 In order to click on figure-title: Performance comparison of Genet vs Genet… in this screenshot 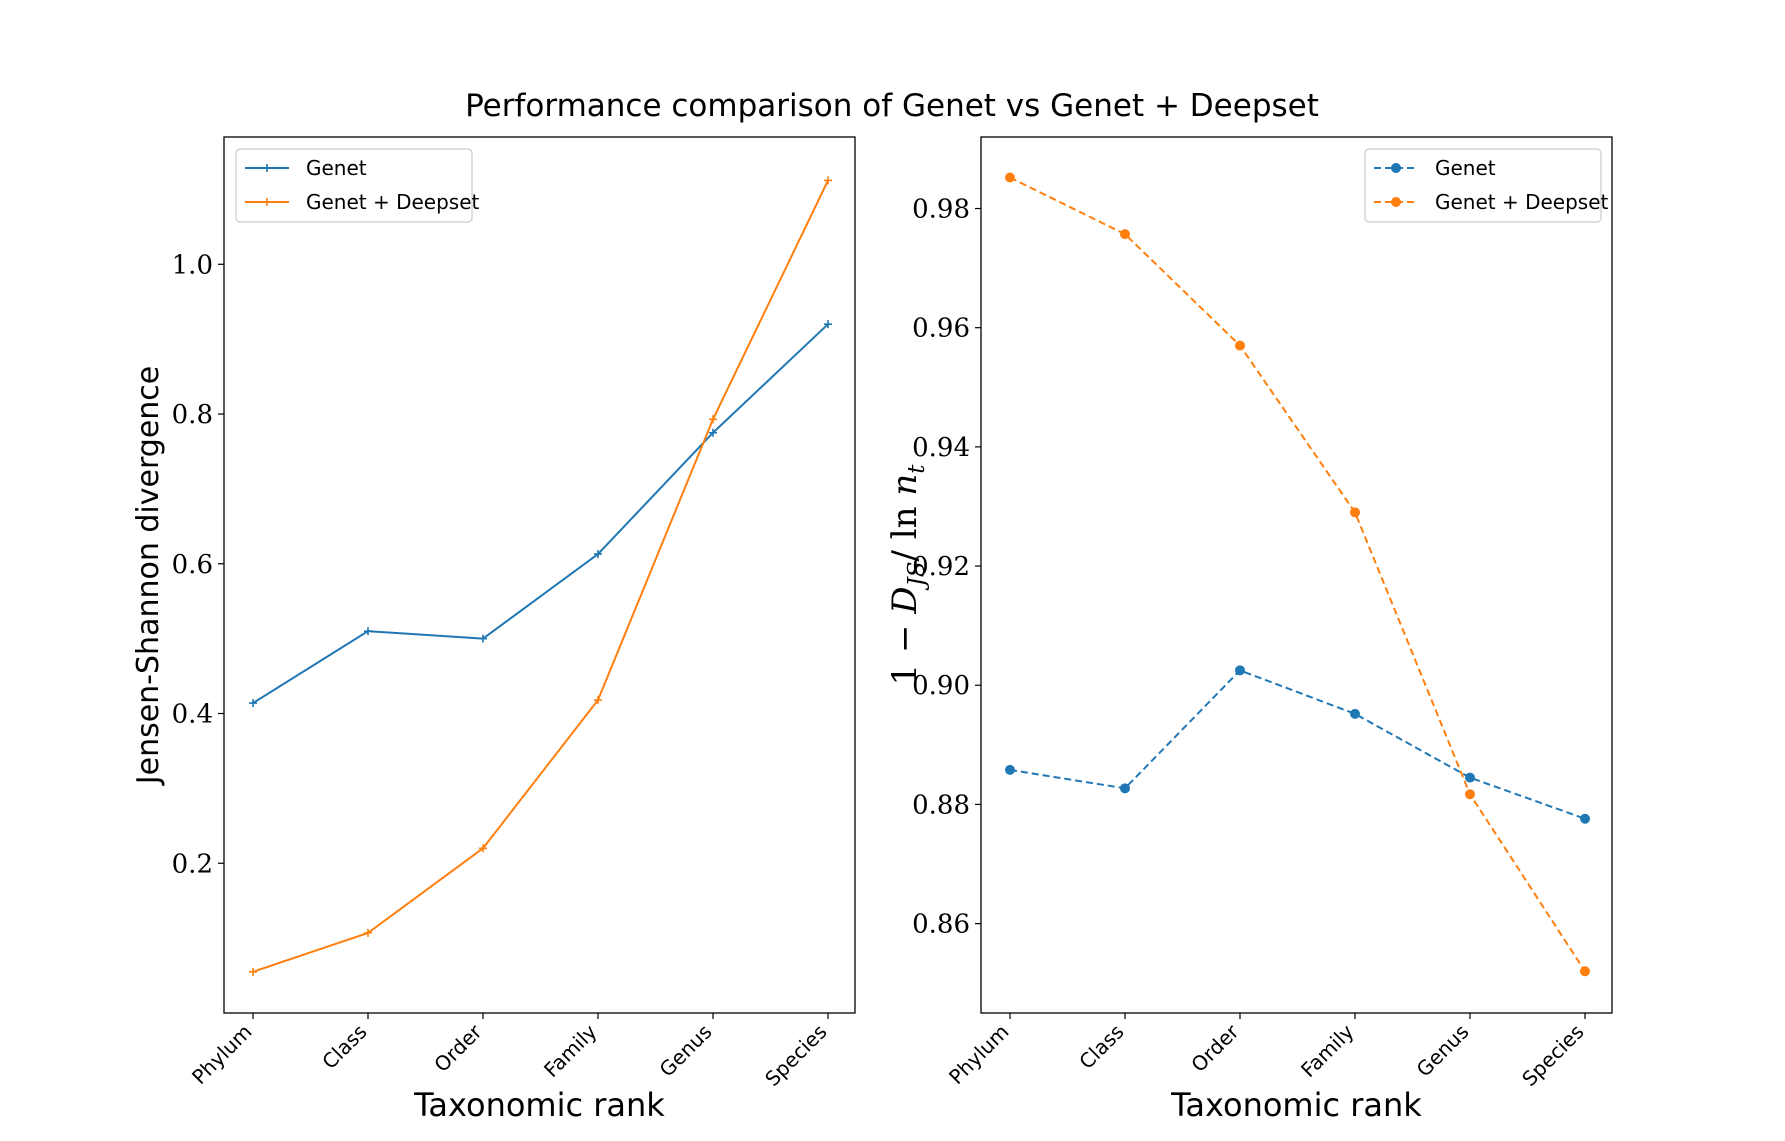, I will do `click(892, 106)`.